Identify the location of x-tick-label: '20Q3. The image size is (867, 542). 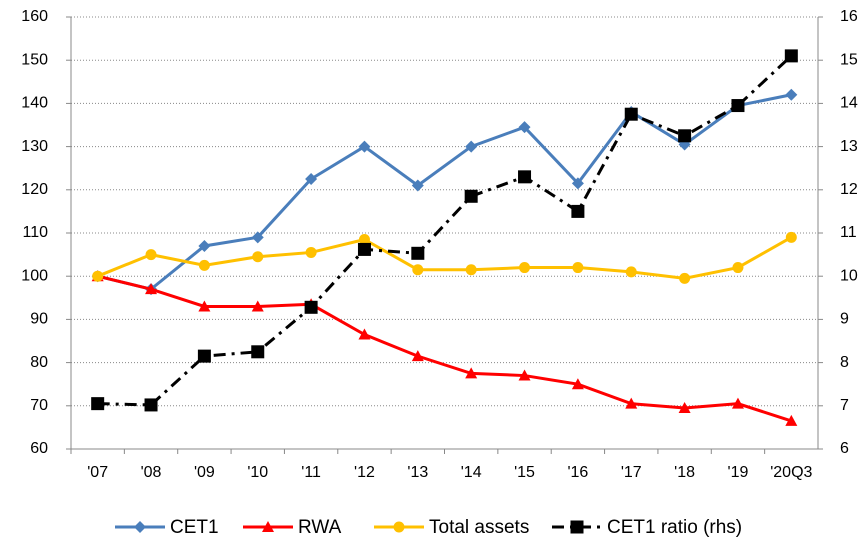
(791, 472).